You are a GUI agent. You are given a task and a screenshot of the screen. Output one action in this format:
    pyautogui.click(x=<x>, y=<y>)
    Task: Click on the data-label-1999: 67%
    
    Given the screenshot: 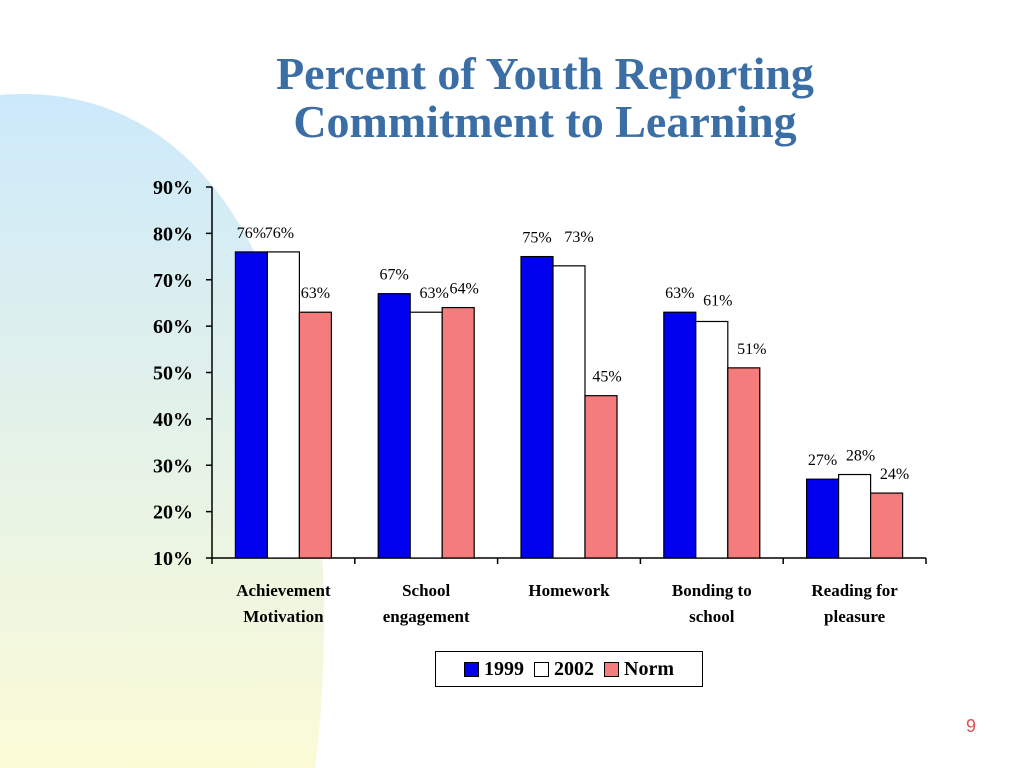 What is the action you would take?
    pyautogui.click(x=394, y=275)
    